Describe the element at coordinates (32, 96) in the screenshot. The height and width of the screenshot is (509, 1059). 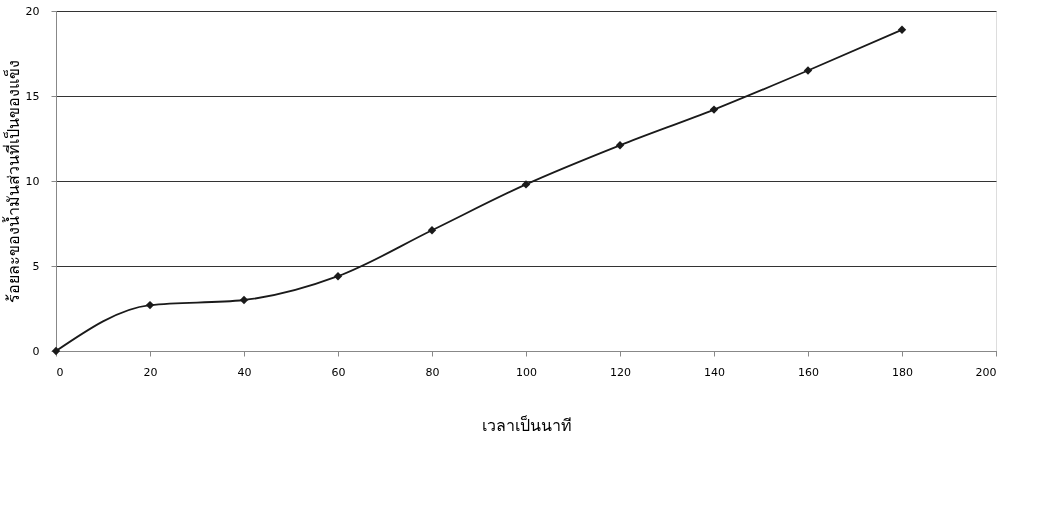
I see `y-tick-label: 15` at that location.